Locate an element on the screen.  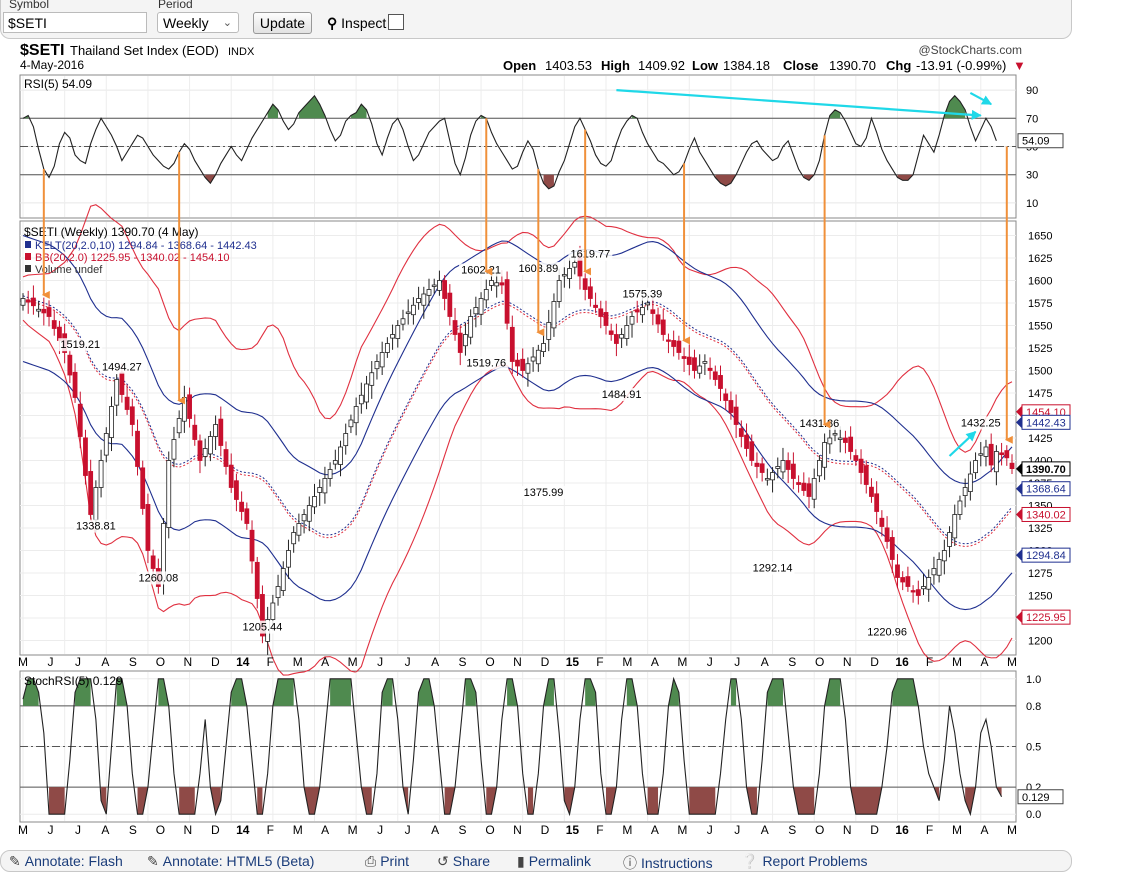
report-problems-link: ❔ Report Problems is located at coordinates (804, 861).